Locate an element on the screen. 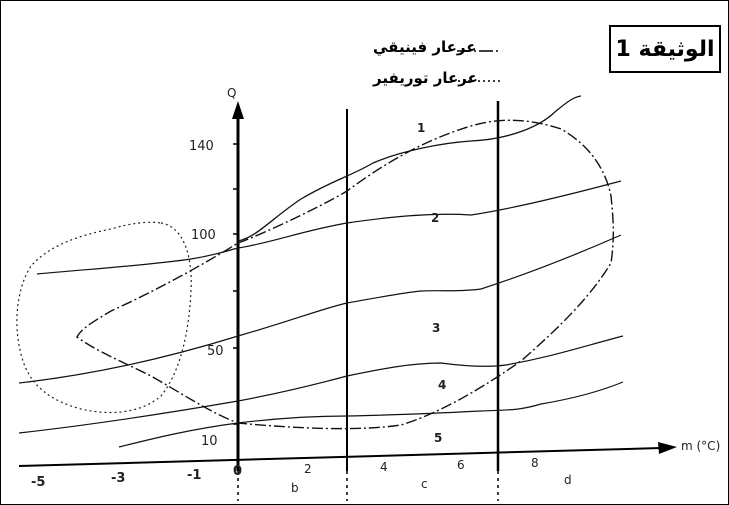  y-tick-label: 140 is located at coordinates (201, 146).